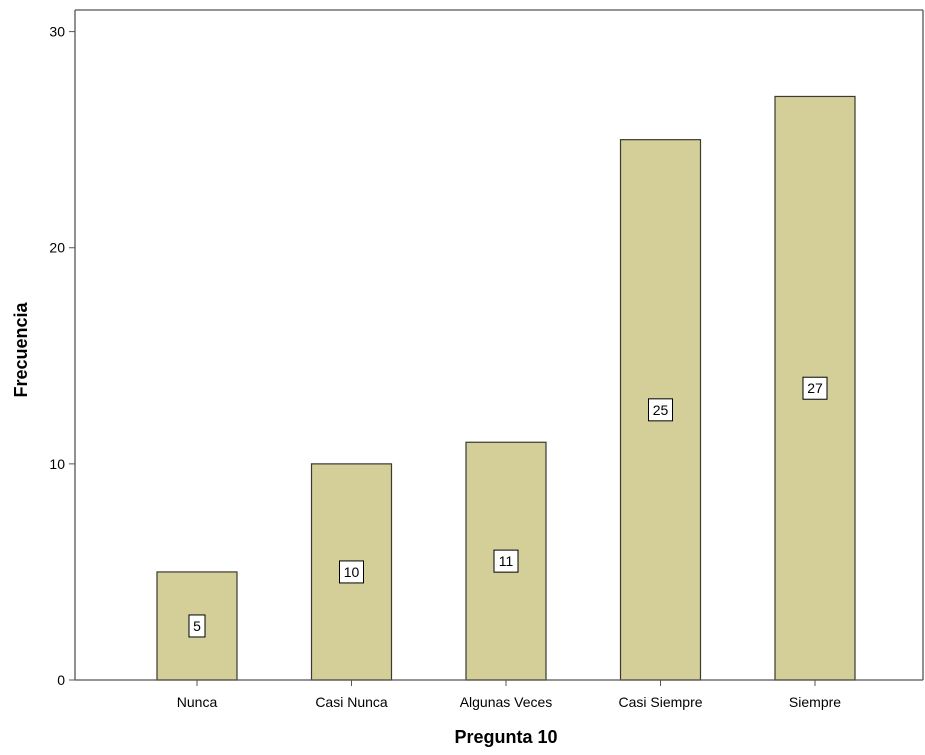  Describe the element at coordinates (21, 349) in the screenshot. I see `y-axis-title: Frecuencia` at that location.